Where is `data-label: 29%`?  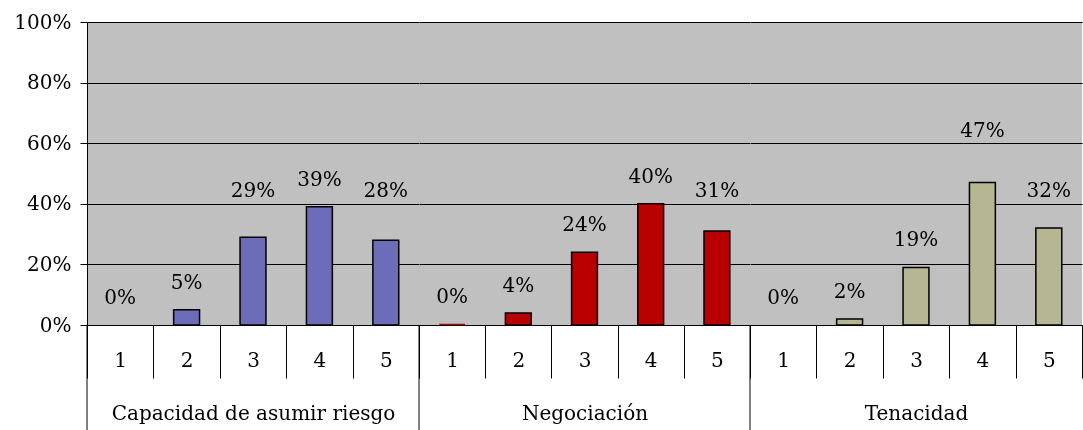 data-label: 29% is located at coordinates (253, 190).